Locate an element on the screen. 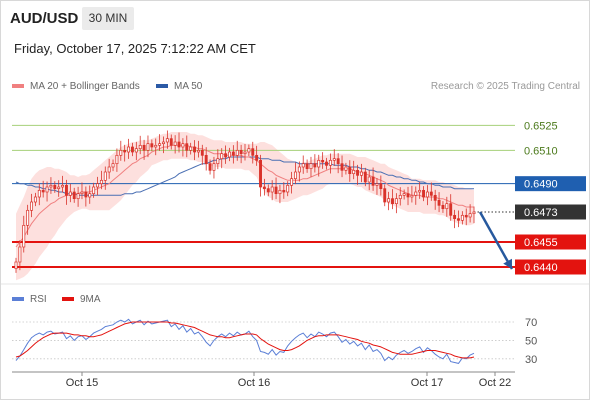  x-tick-label: Oct 16 is located at coordinates (254, 383).